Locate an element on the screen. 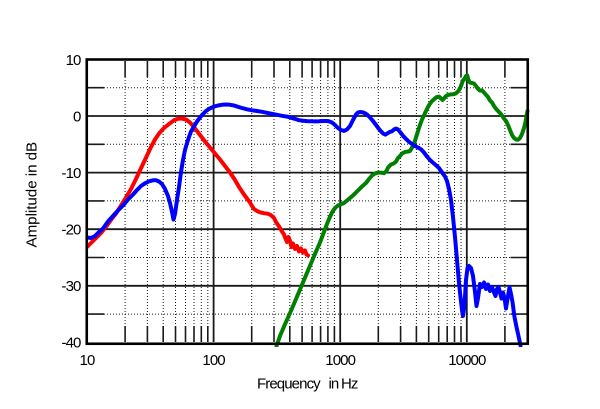  svg-text: Amplitude in dB is located at coordinates (32, 195).